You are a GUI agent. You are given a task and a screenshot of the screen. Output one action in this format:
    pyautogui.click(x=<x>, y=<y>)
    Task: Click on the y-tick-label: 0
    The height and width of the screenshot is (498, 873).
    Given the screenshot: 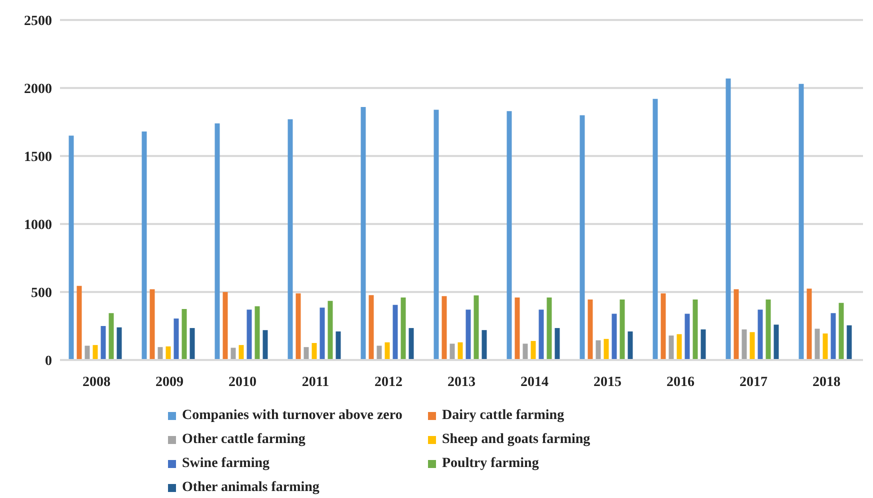 What is the action you would take?
    pyautogui.click(x=48, y=361)
    